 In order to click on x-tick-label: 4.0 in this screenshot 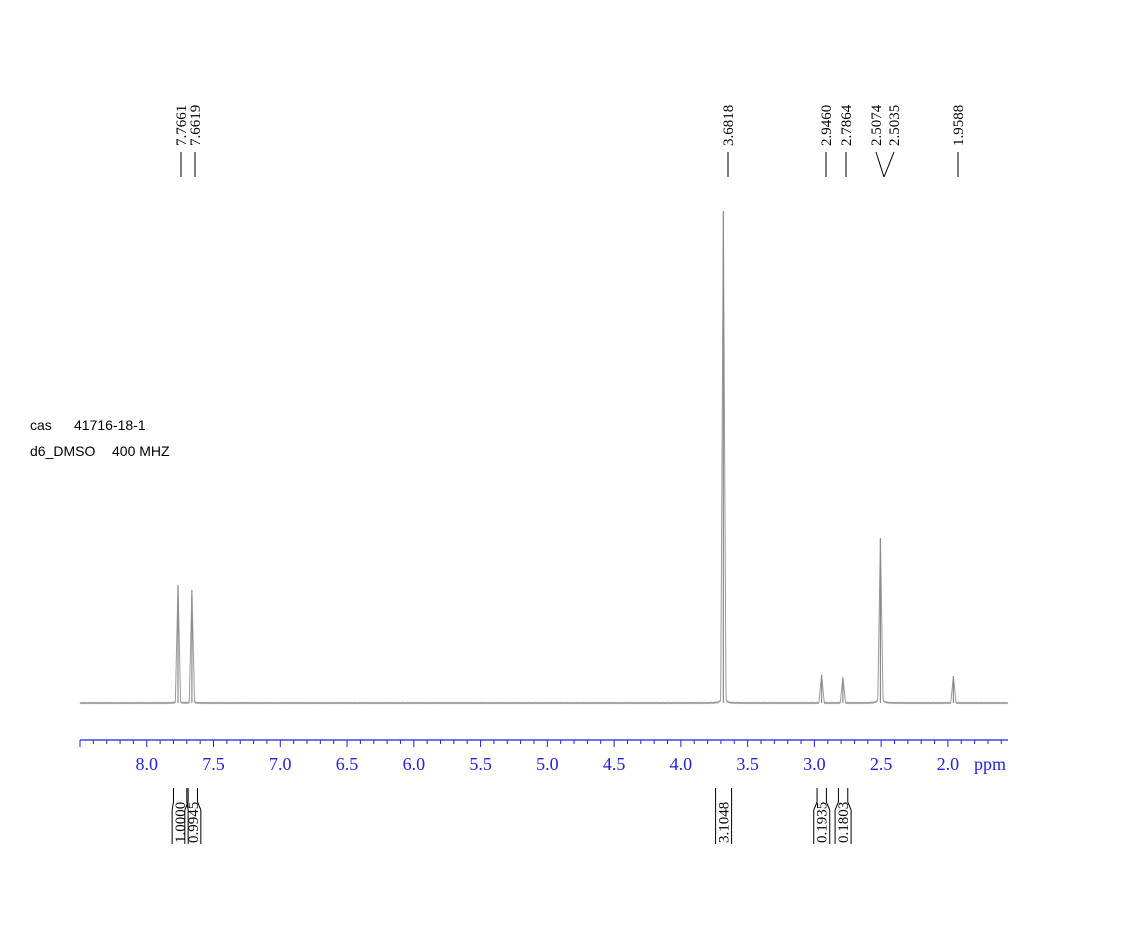, I will do `click(681, 764)`.